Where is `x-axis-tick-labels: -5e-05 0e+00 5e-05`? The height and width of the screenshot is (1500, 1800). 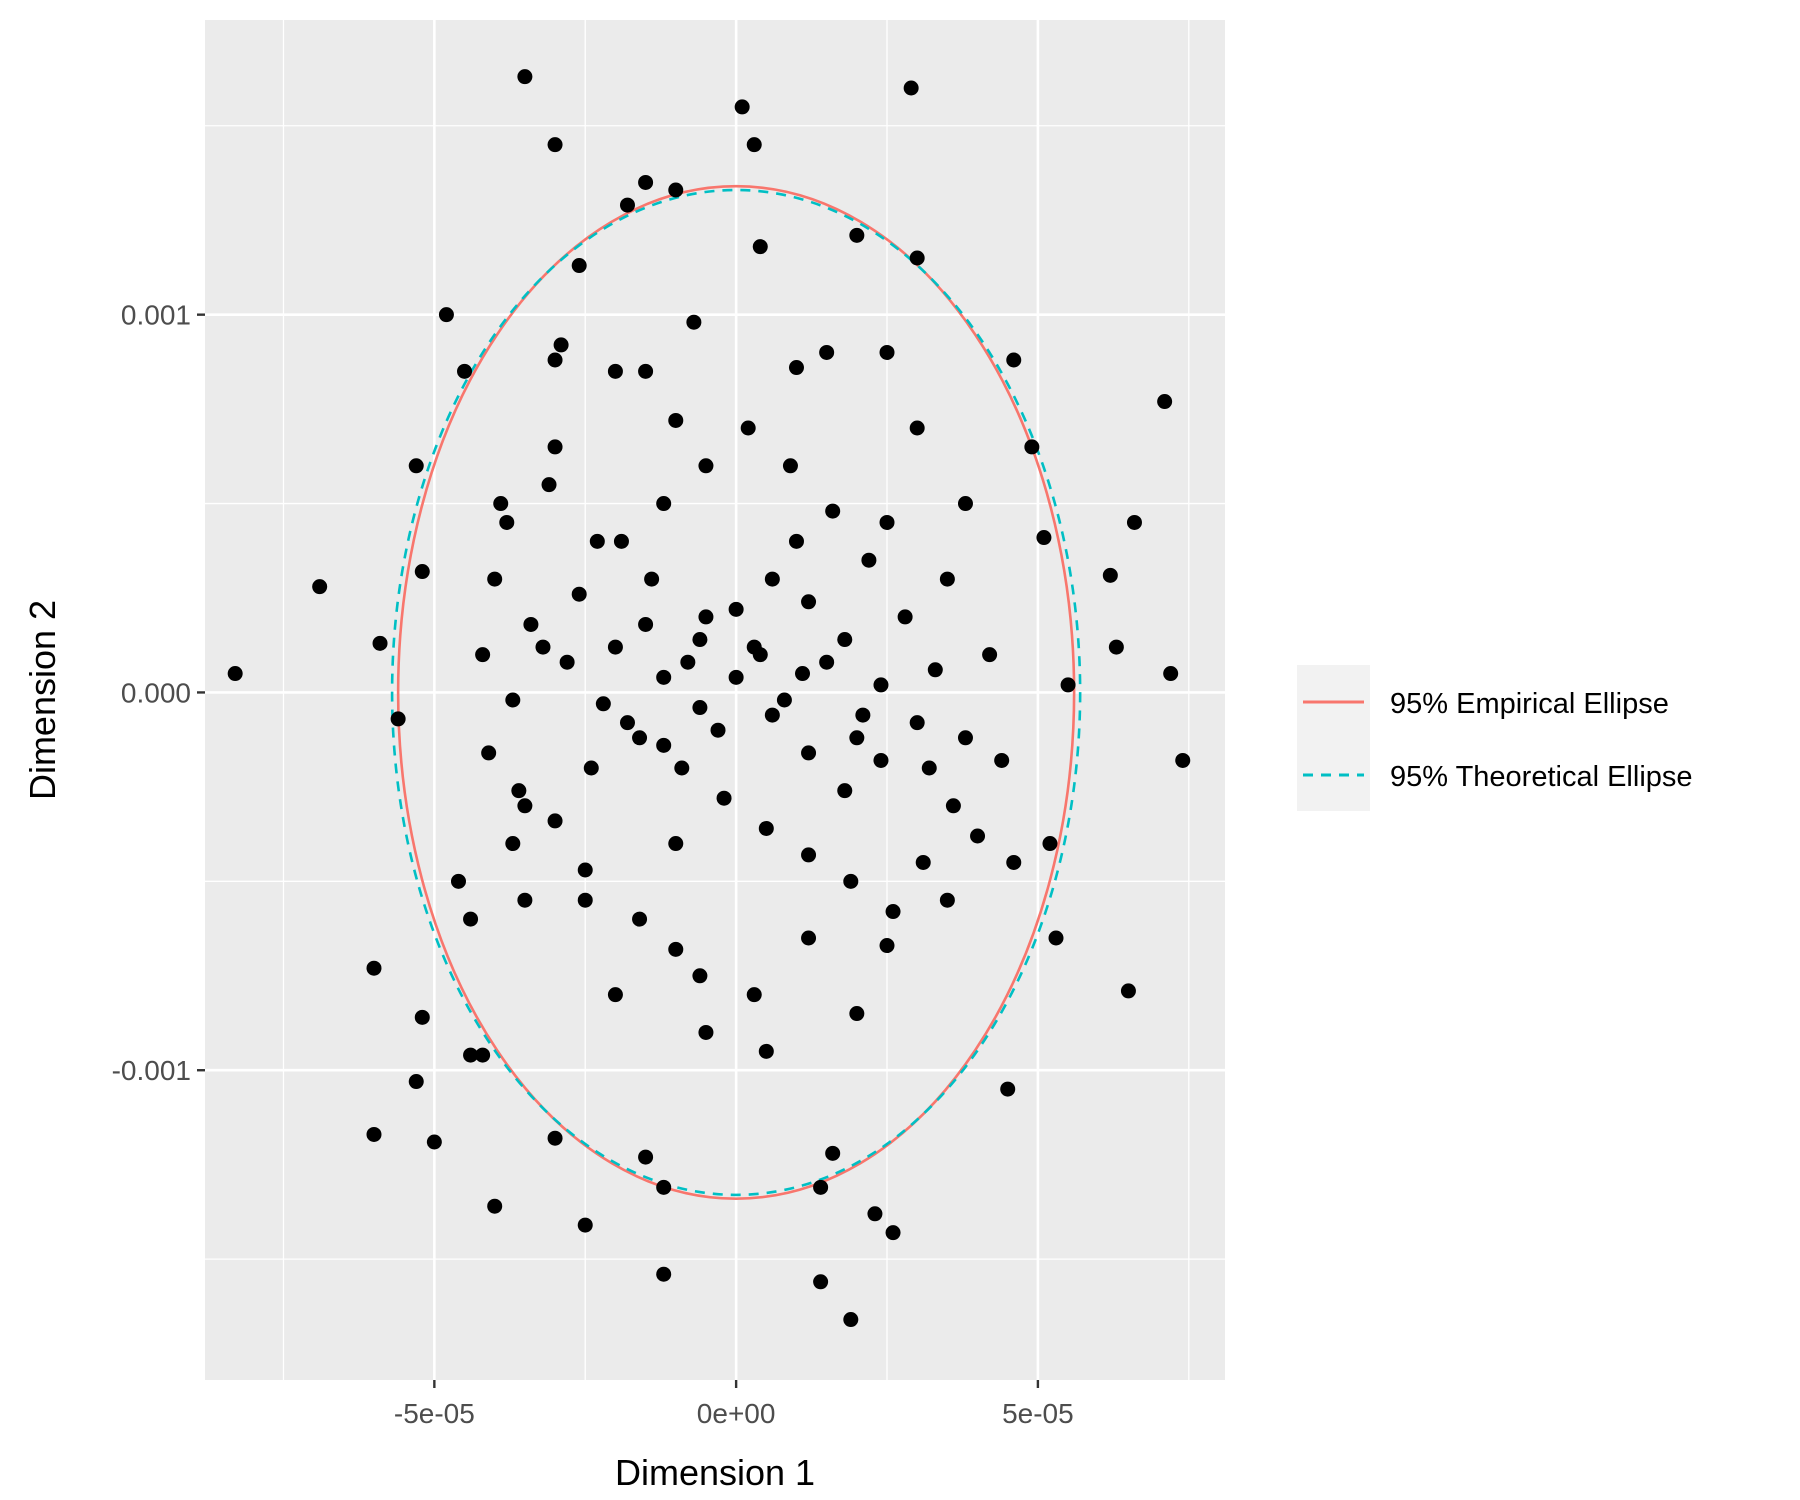
x-axis-tick-labels: -5e-05 0e+00 5e-05 is located at coordinates (734, 1413).